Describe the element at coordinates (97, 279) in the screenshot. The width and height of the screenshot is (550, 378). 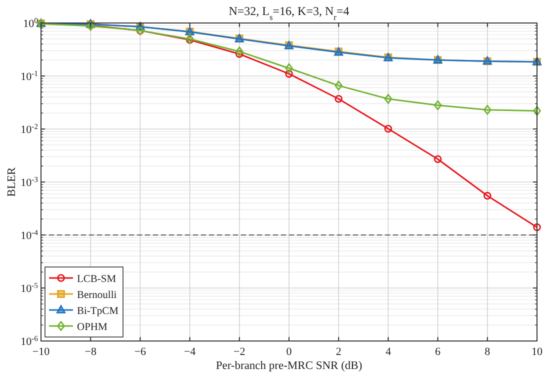
I see `legend-label: LCB-SM` at that location.